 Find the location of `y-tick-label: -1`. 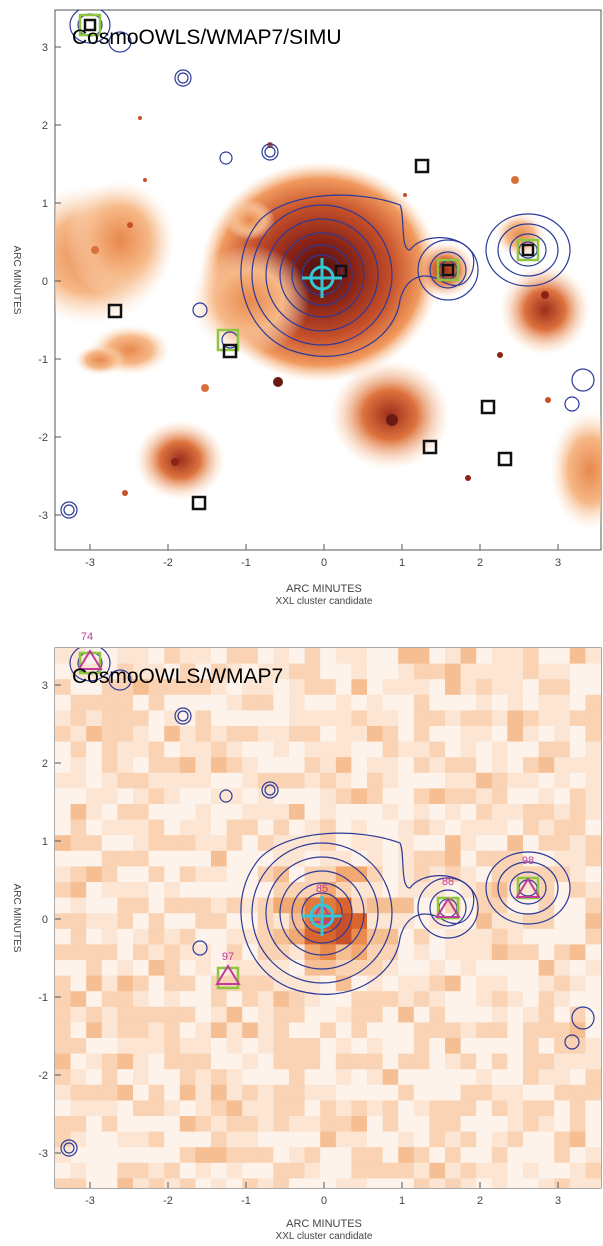

y-tick-label: -1 is located at coordinates (43, 360).